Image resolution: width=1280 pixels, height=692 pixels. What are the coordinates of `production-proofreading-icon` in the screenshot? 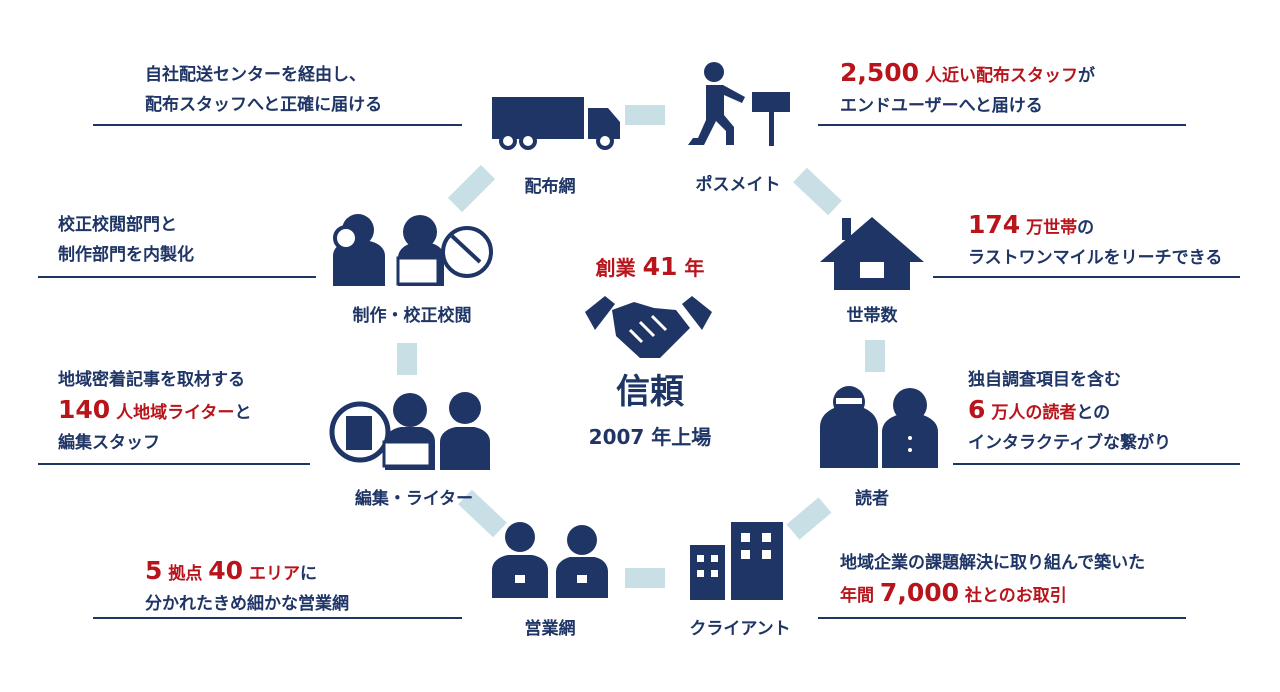 It's located at (413, 250).